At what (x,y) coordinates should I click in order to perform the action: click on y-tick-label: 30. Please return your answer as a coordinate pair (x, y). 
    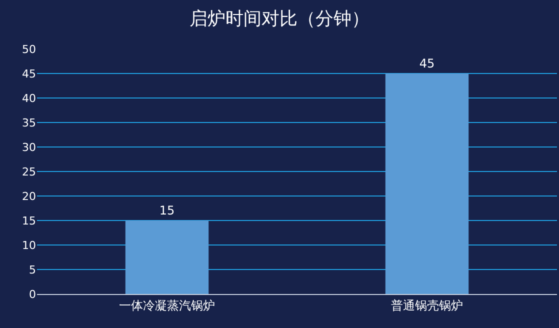
    Looking at the image, I should click on (29, 147).